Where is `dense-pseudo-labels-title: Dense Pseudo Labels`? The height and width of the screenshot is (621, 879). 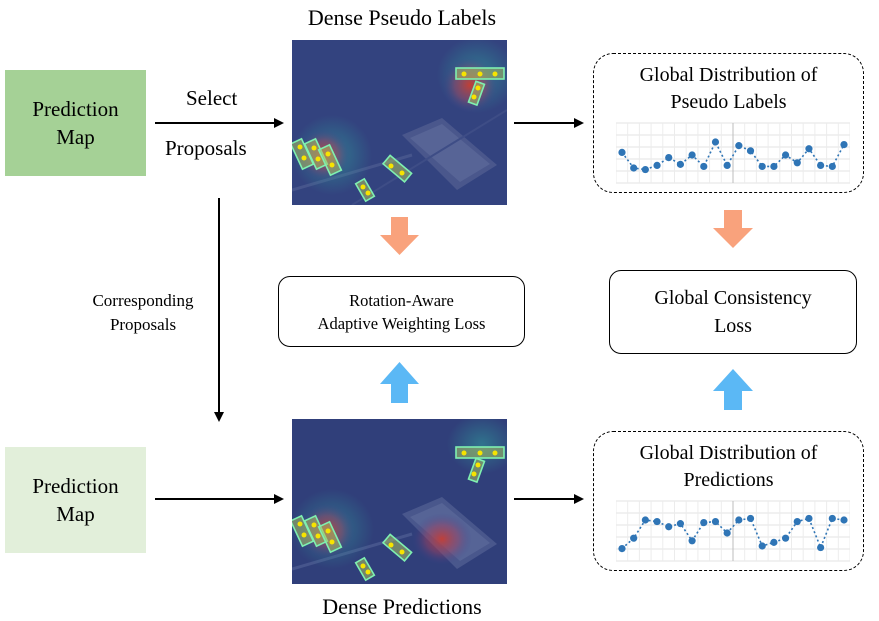
dense-pseudo-labels-title: Dense Pseudo Labels is located at coordinates (402, 17).